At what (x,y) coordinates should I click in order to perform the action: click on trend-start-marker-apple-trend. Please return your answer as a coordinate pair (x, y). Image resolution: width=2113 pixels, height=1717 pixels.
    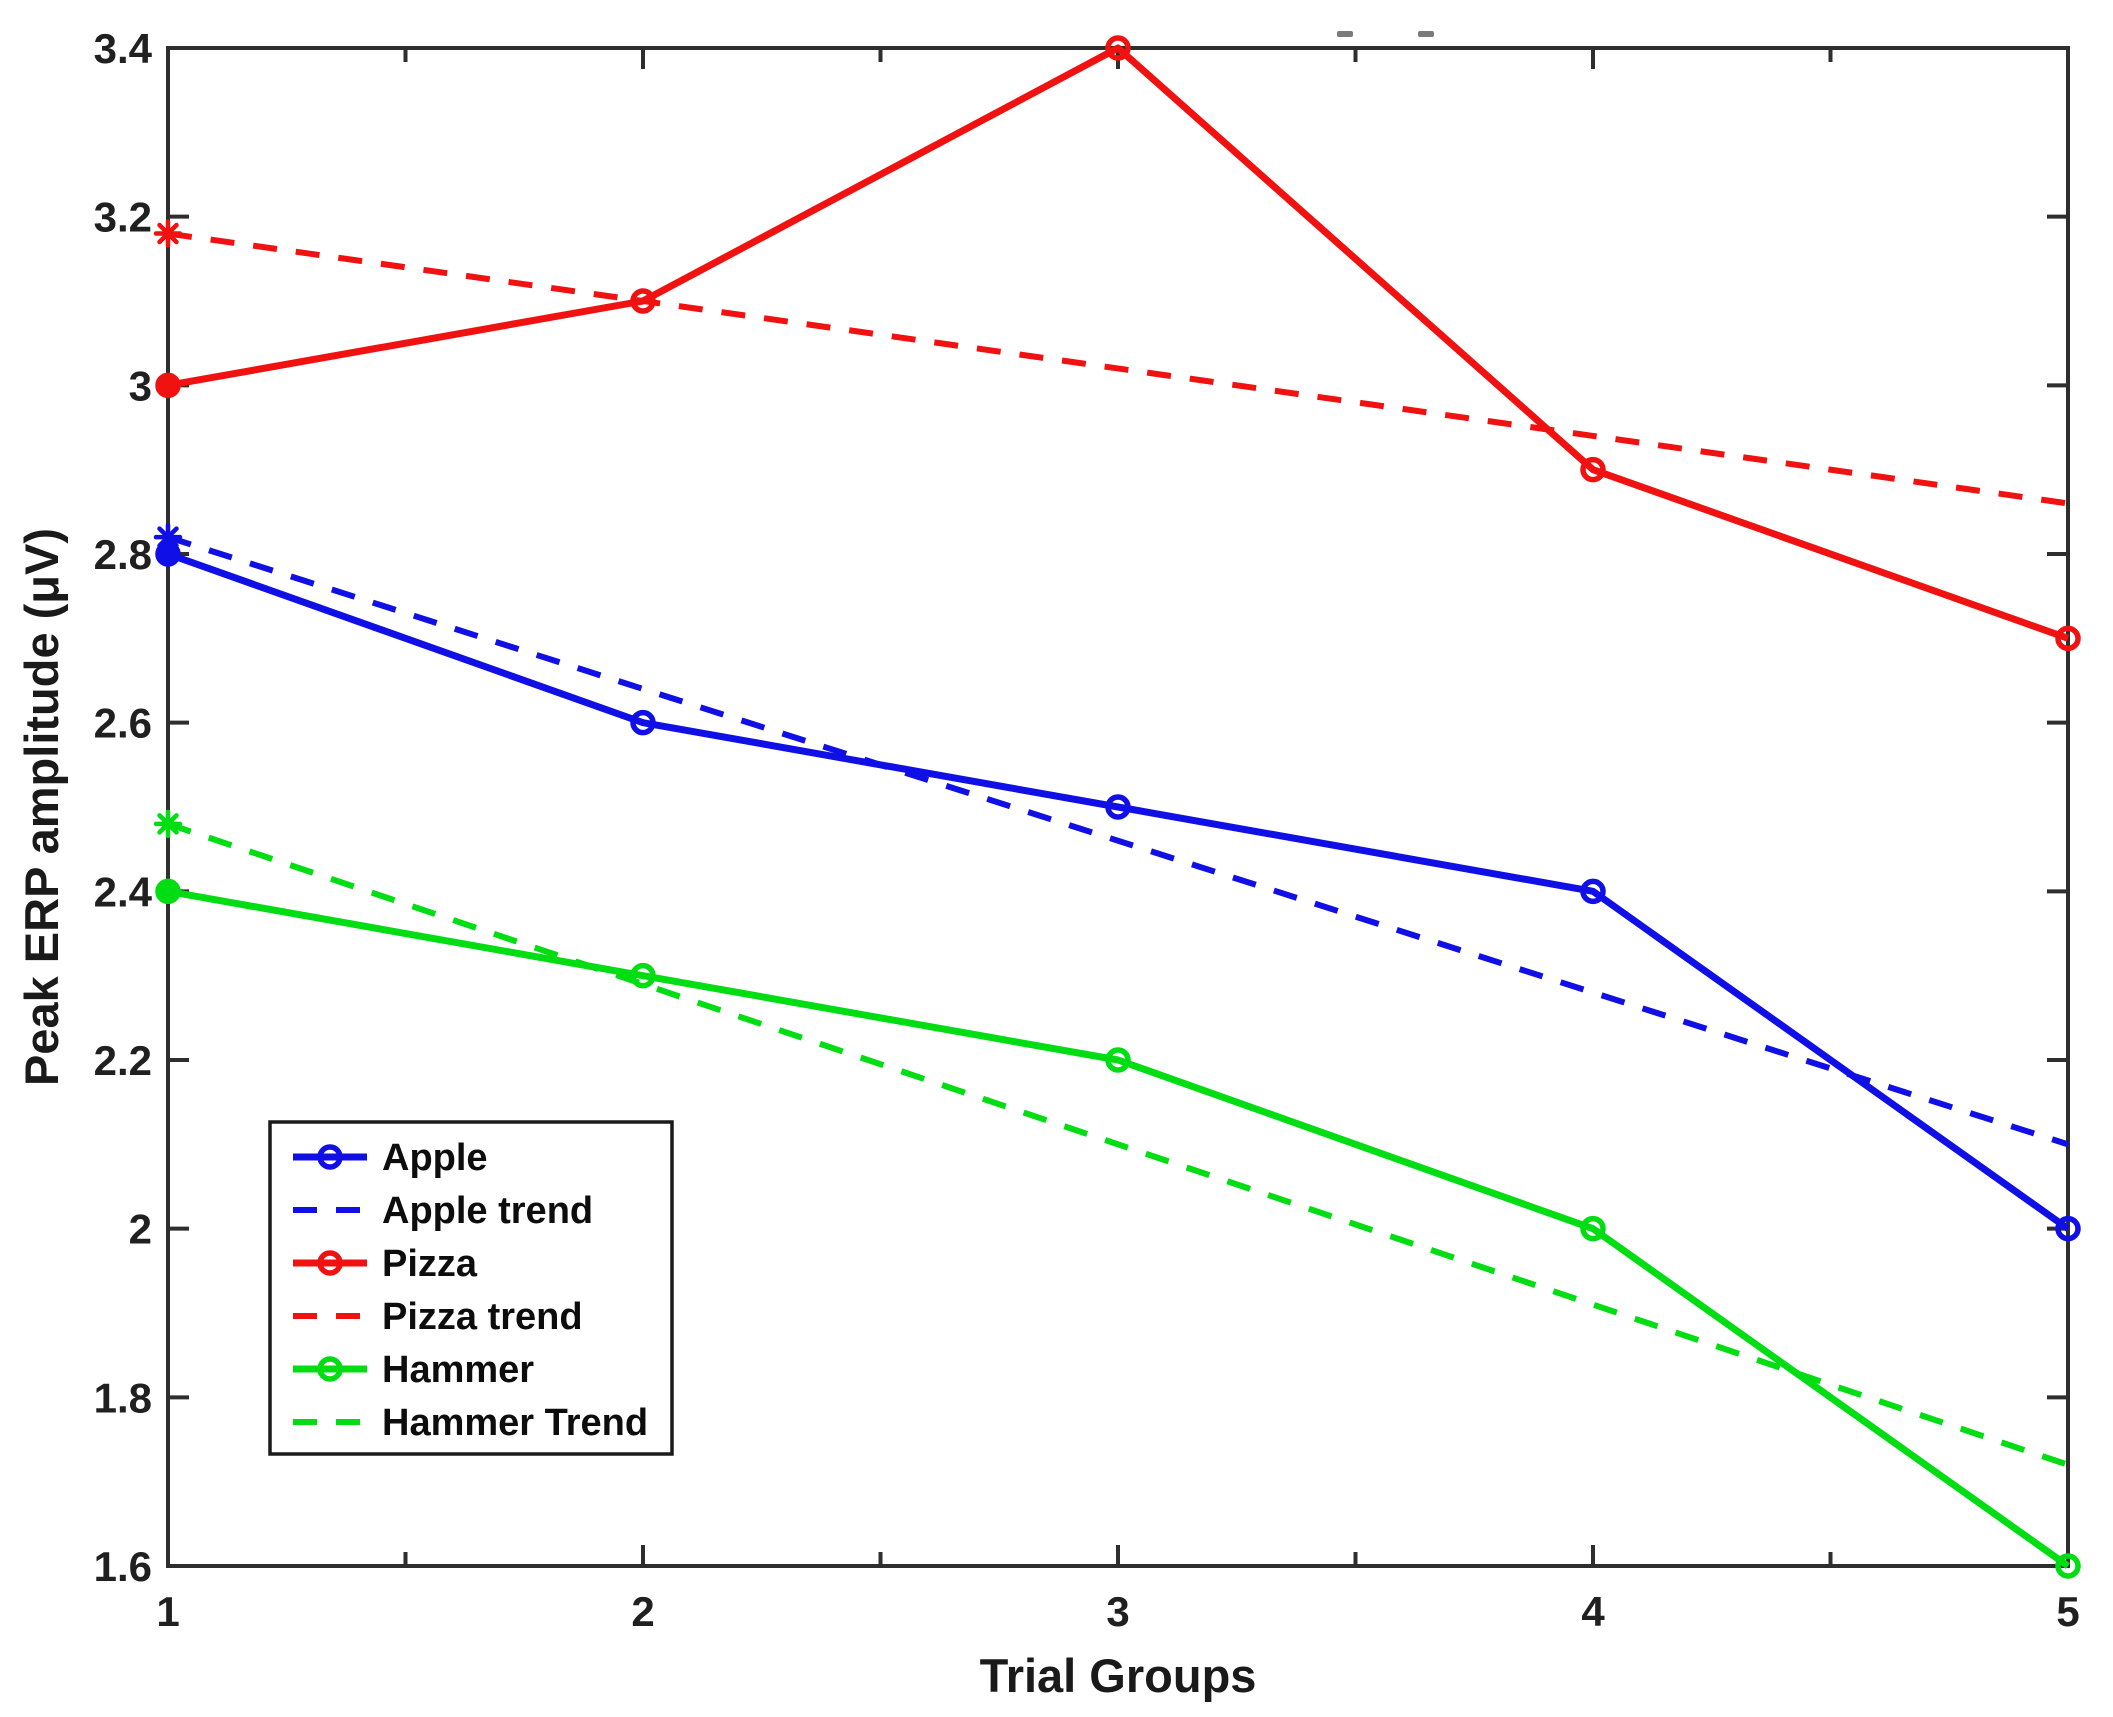
    Looking at the image, I should click on (168, 537).